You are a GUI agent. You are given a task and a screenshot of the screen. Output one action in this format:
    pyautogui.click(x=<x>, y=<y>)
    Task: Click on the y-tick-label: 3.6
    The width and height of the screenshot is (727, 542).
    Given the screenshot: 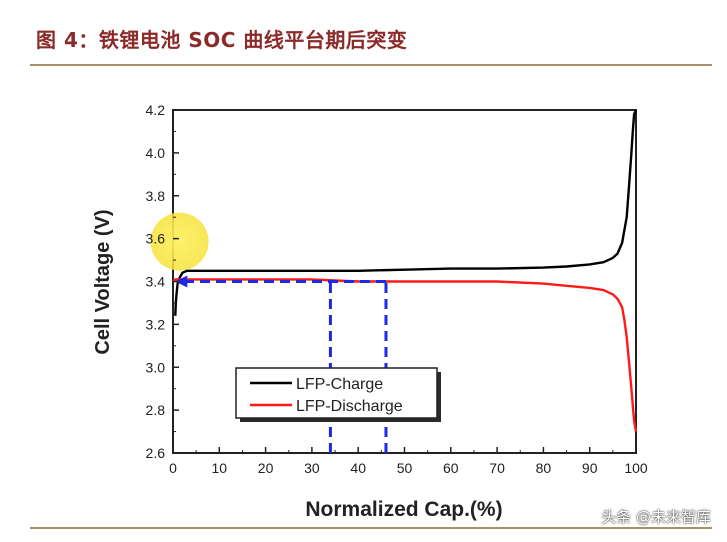 What is the action you would take?
    pyautogui.click(x=156, y=239)
    